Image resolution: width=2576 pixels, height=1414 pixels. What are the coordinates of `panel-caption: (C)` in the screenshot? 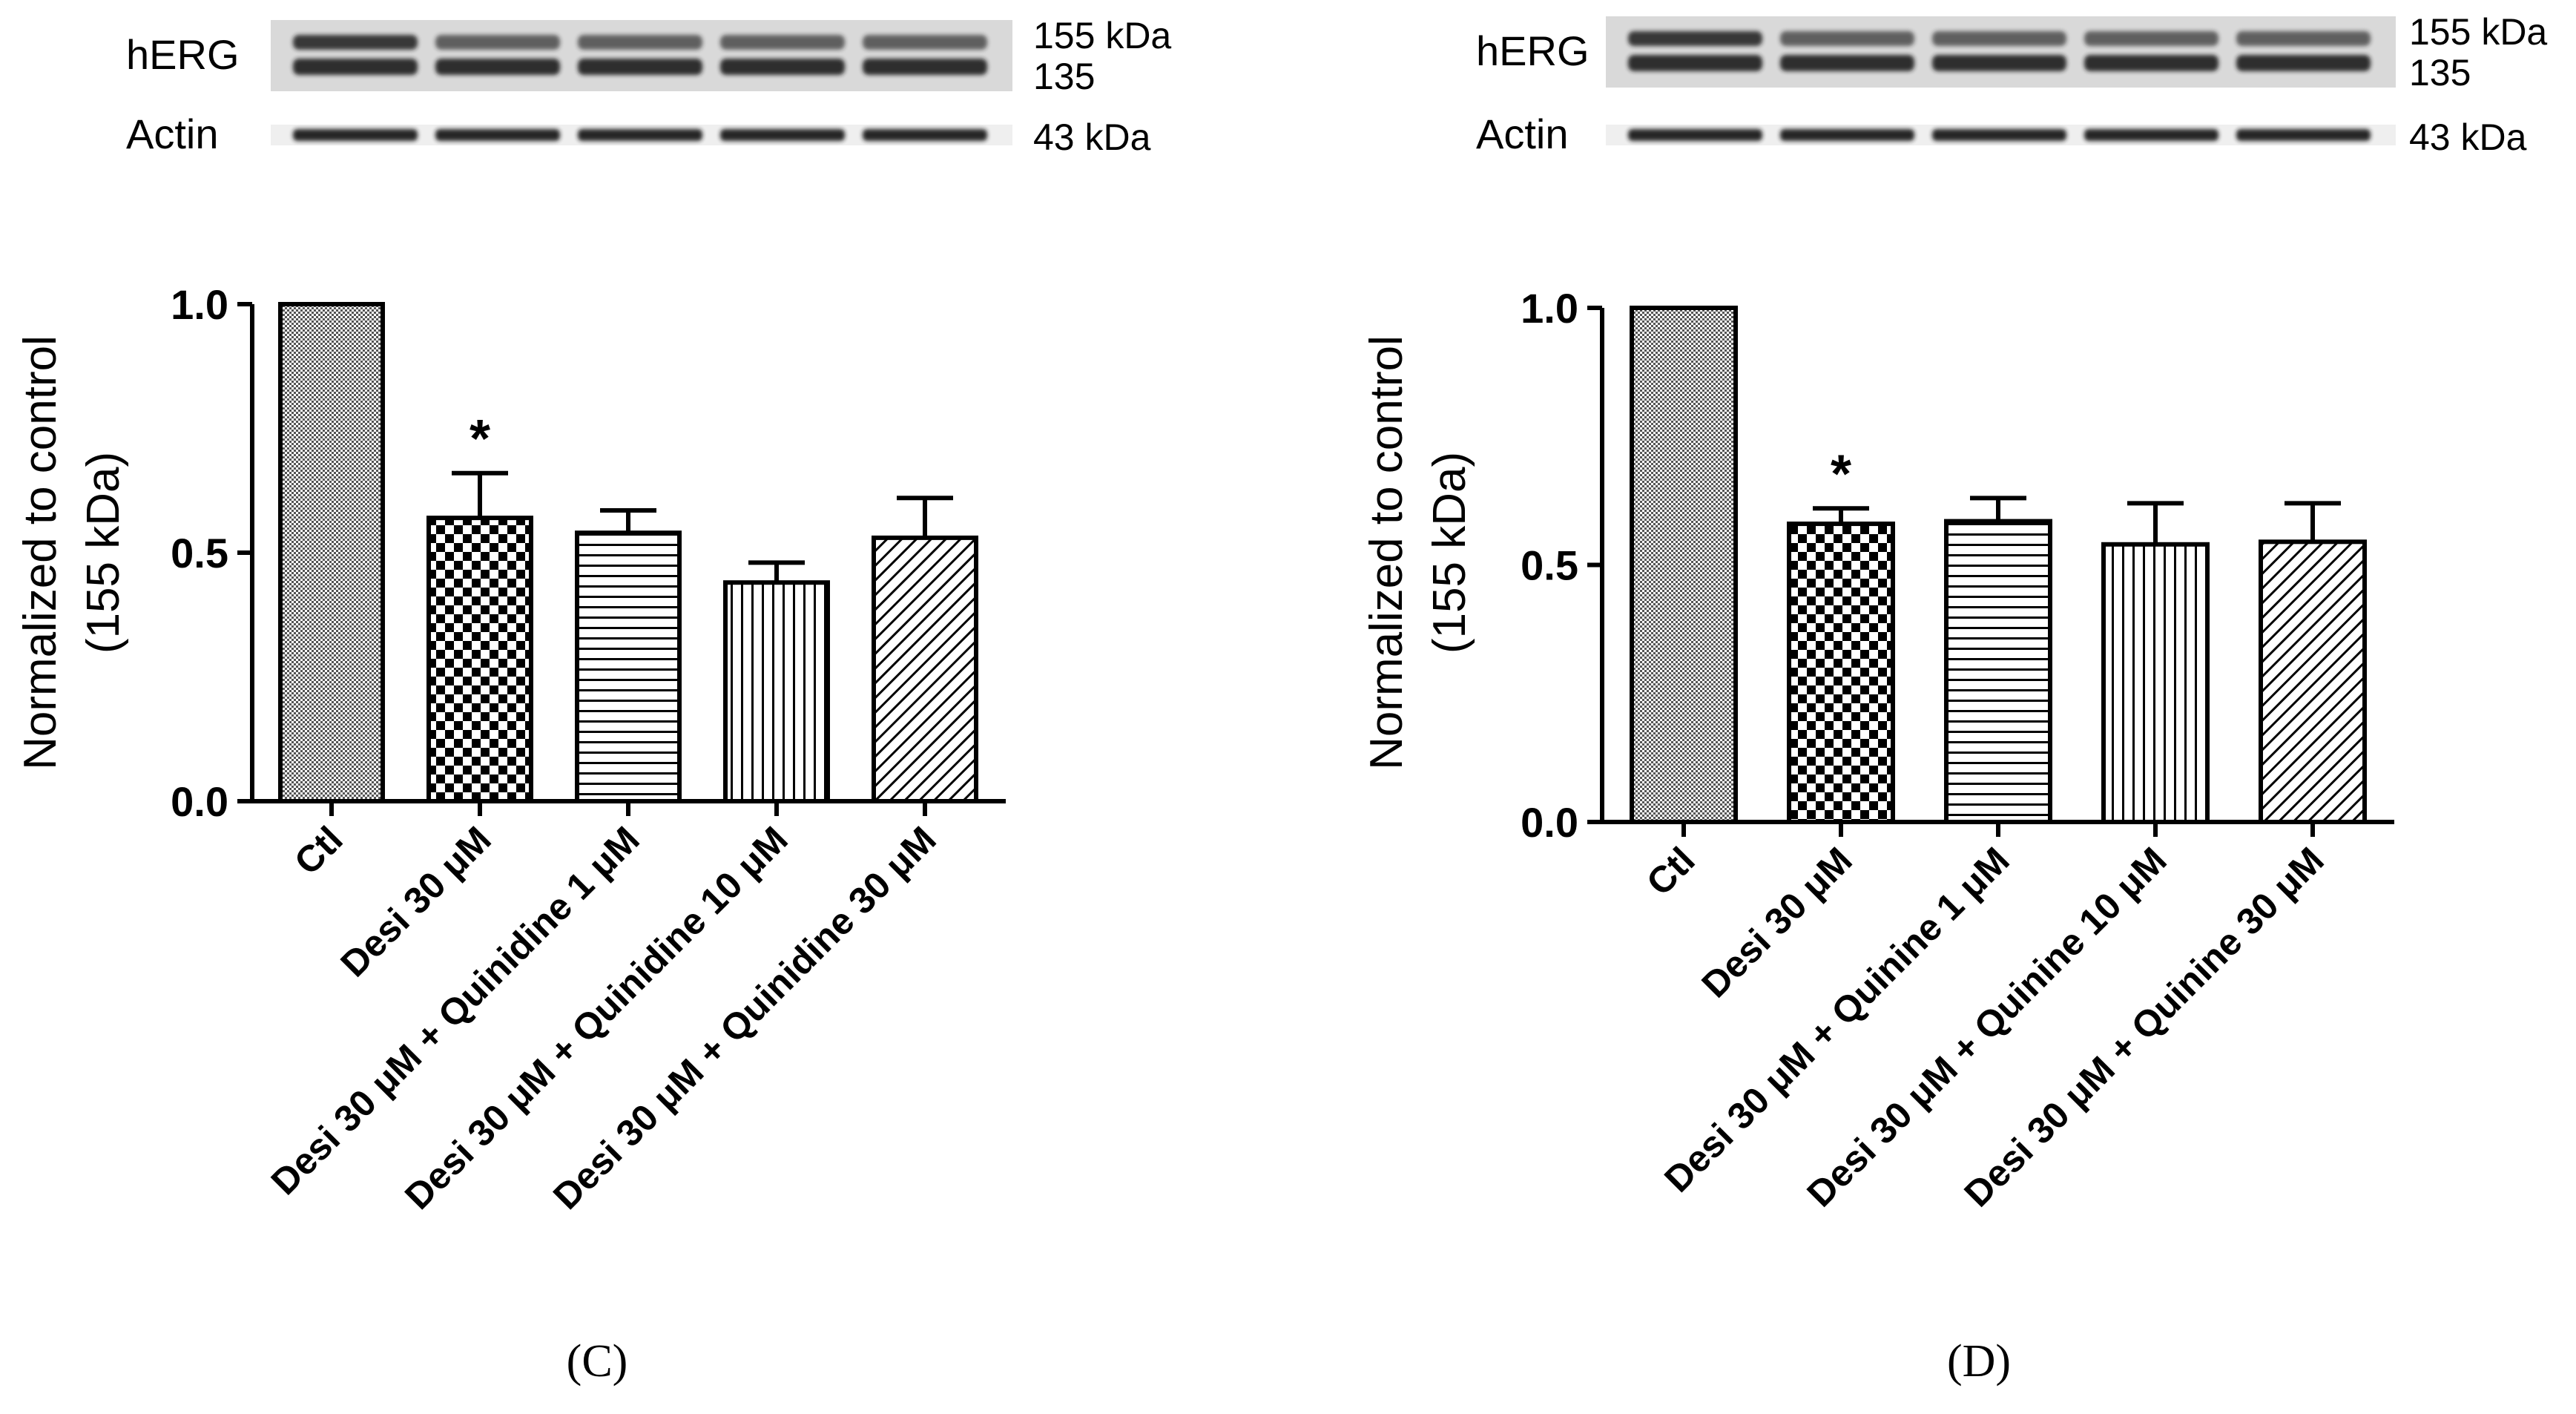 It's located at (598, 1362).